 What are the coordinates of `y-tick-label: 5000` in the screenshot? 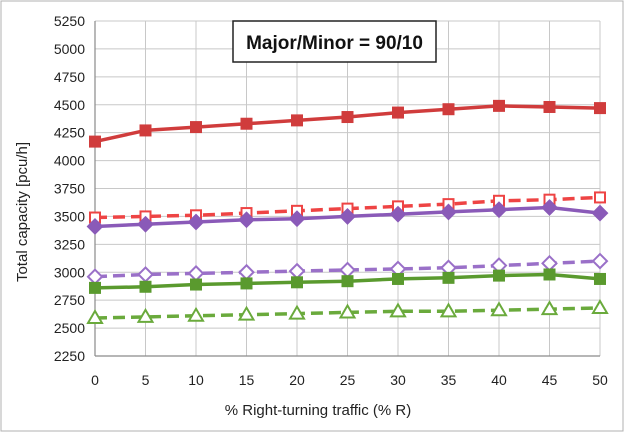 It's located at (69, 49).